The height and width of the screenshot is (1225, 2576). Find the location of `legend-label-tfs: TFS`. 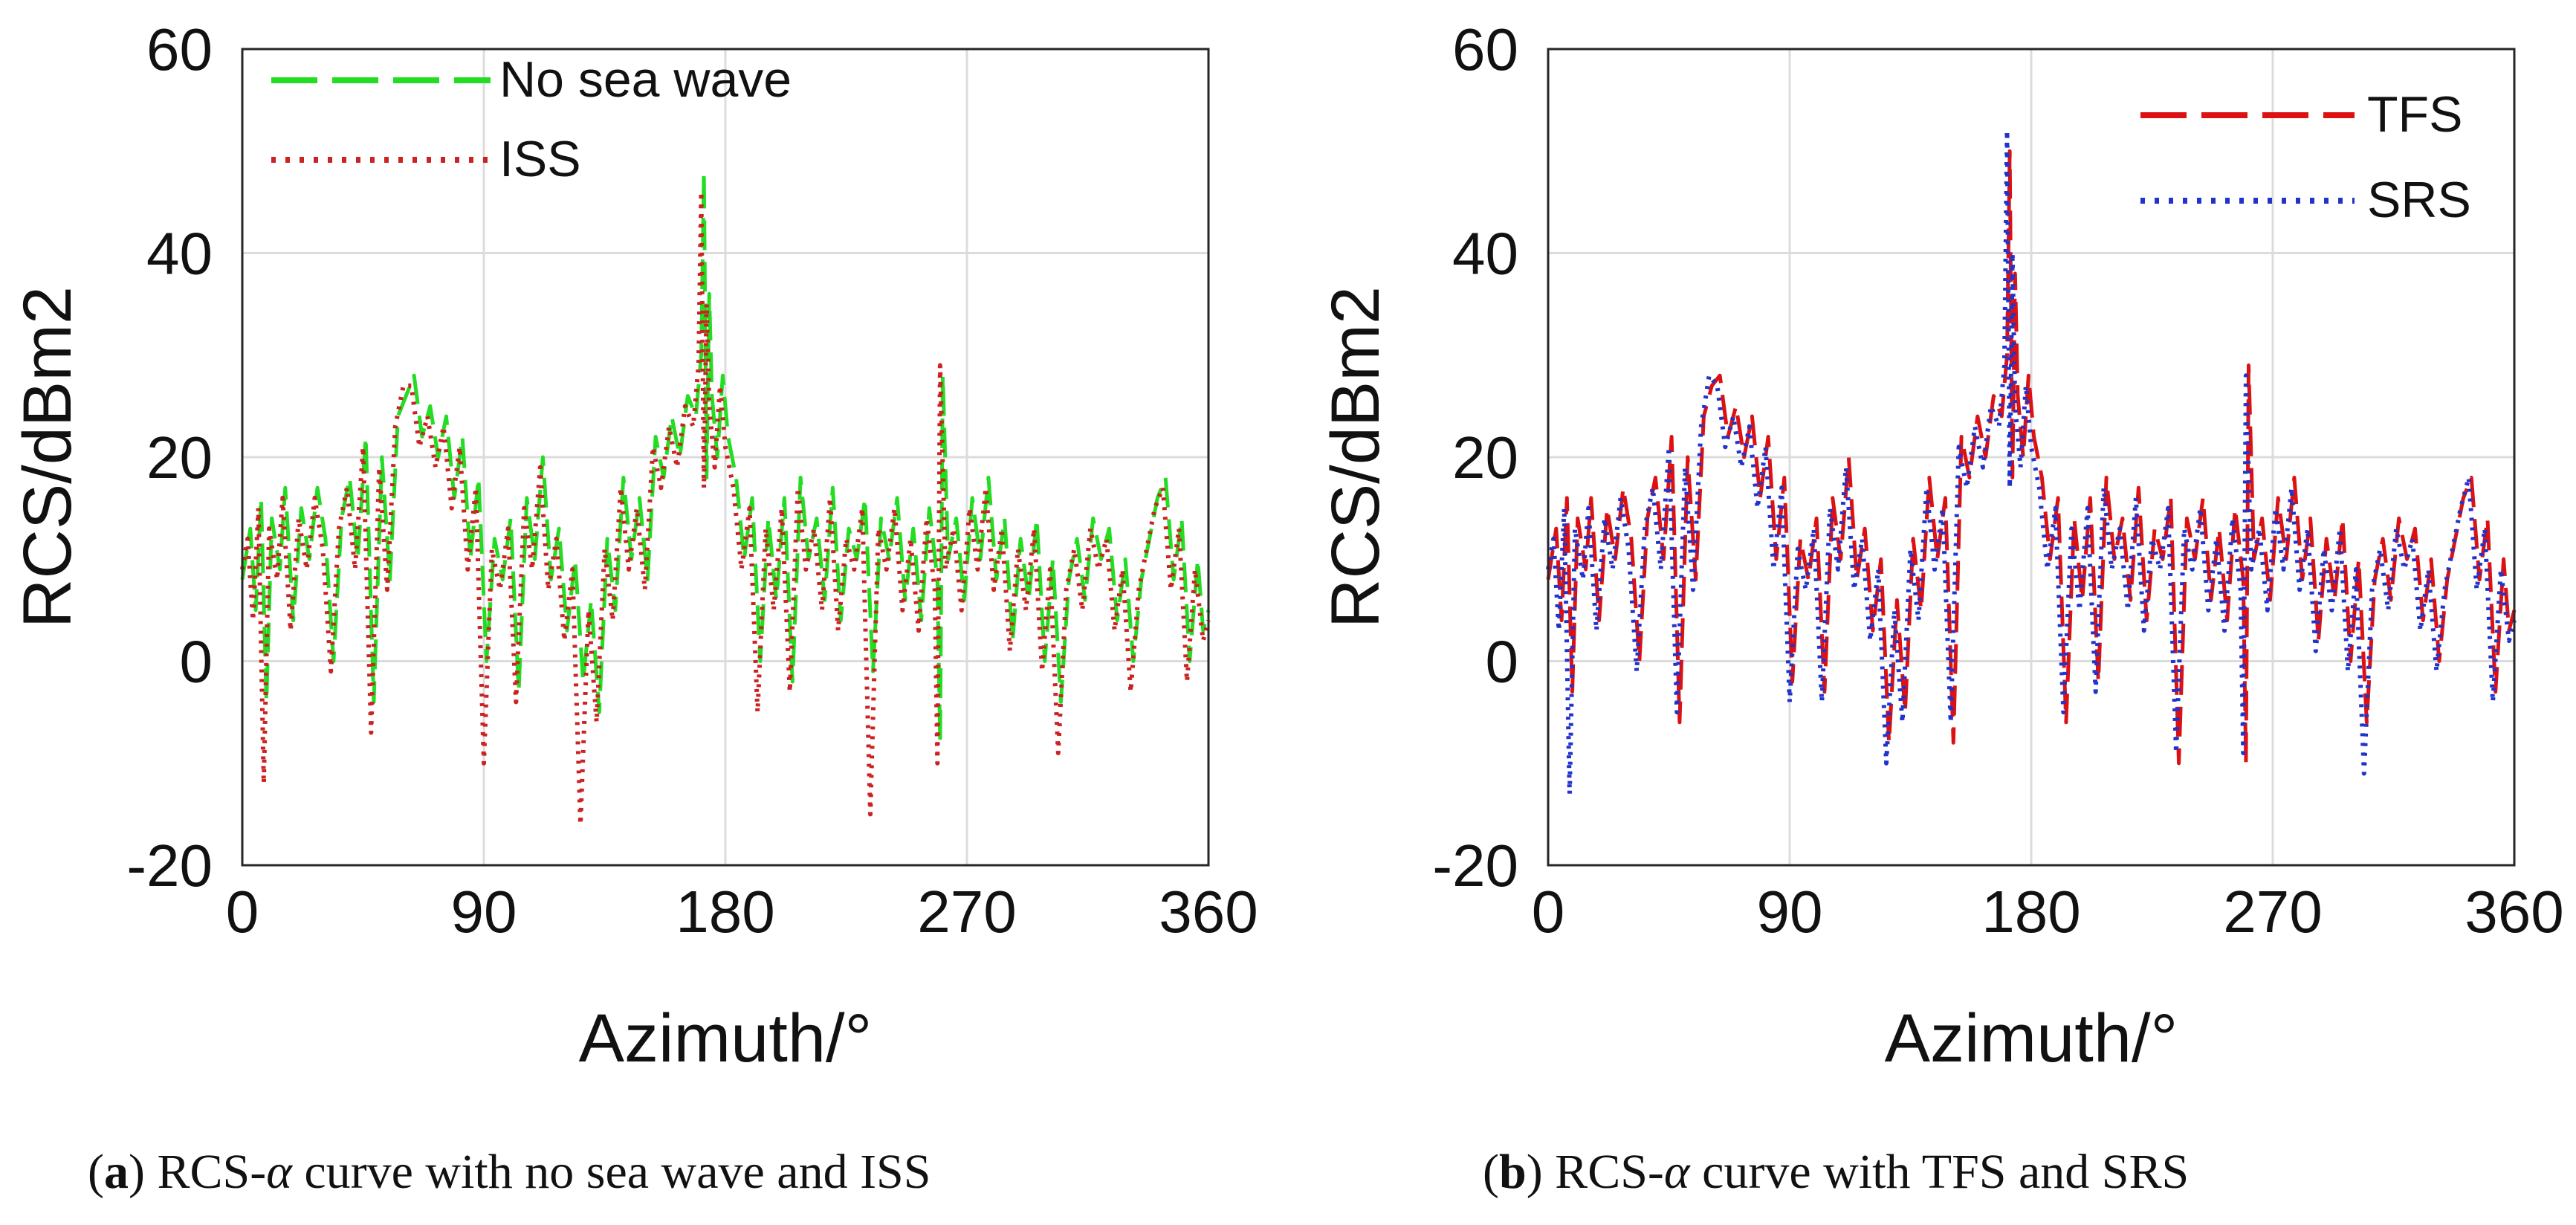

legend-label-tfs: TFS is located at coordinates (2414, 114).